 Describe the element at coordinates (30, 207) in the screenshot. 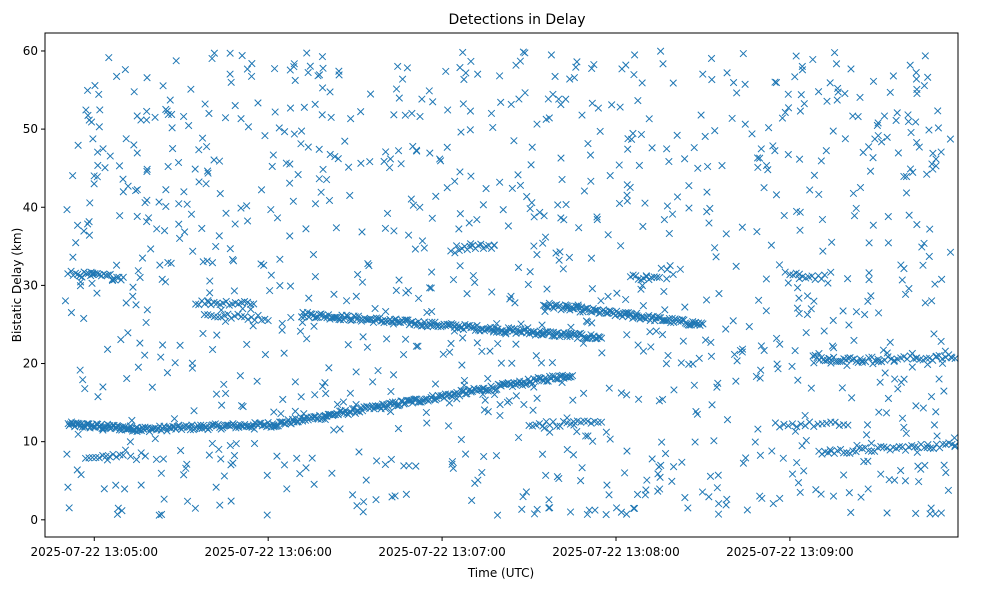

I see `y-tick-label: 40` at that location.